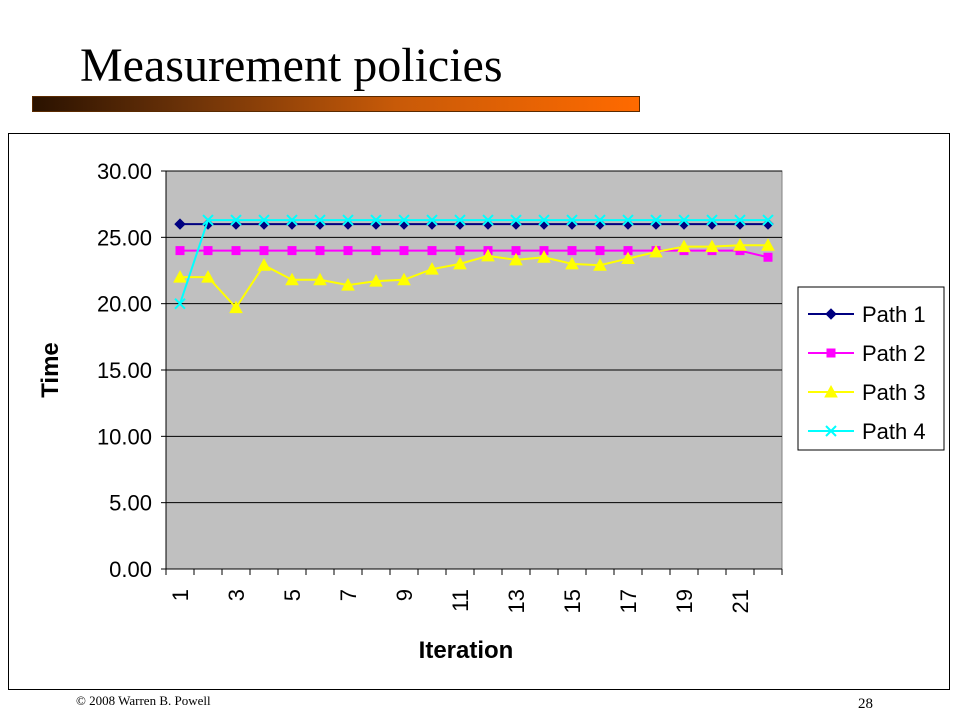 Image resolution: width=960 pixels, height=720 pixels. I want to click on x-tick-label: 13, so click(516, 601).